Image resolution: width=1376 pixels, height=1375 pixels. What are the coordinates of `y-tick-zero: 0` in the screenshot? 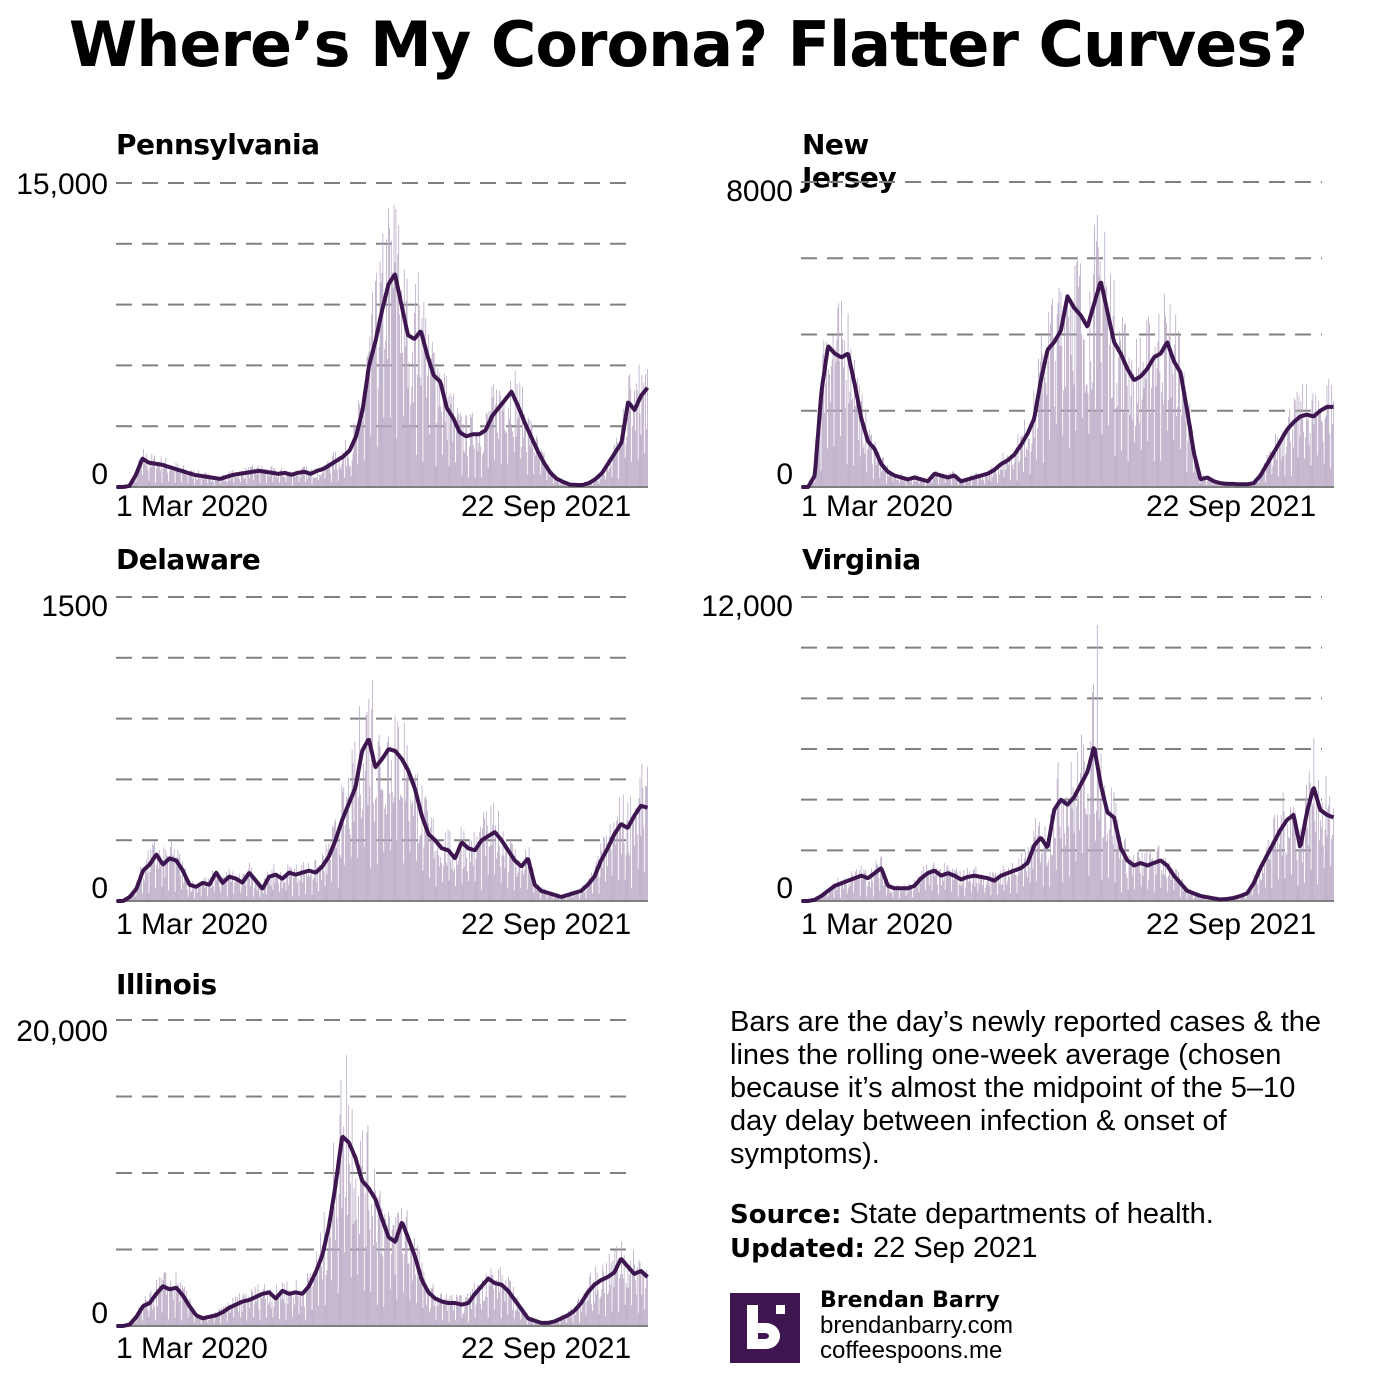 It's located at (784, 888).